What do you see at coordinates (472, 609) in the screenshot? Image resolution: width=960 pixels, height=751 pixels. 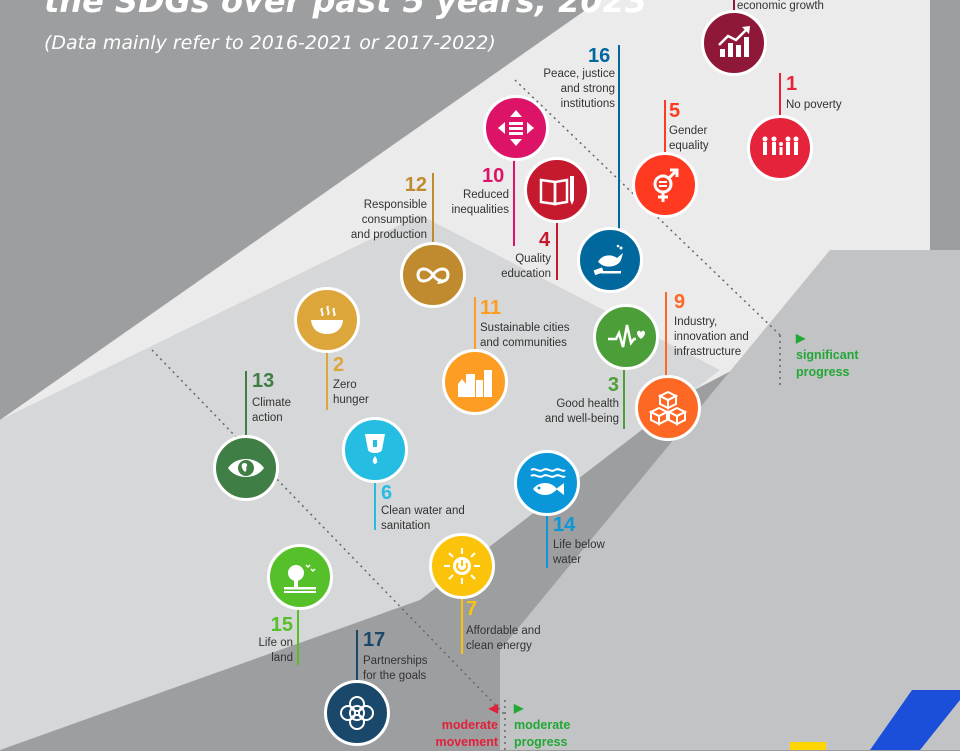 I see `goal-number: 7` at bounding box center [472, 609].